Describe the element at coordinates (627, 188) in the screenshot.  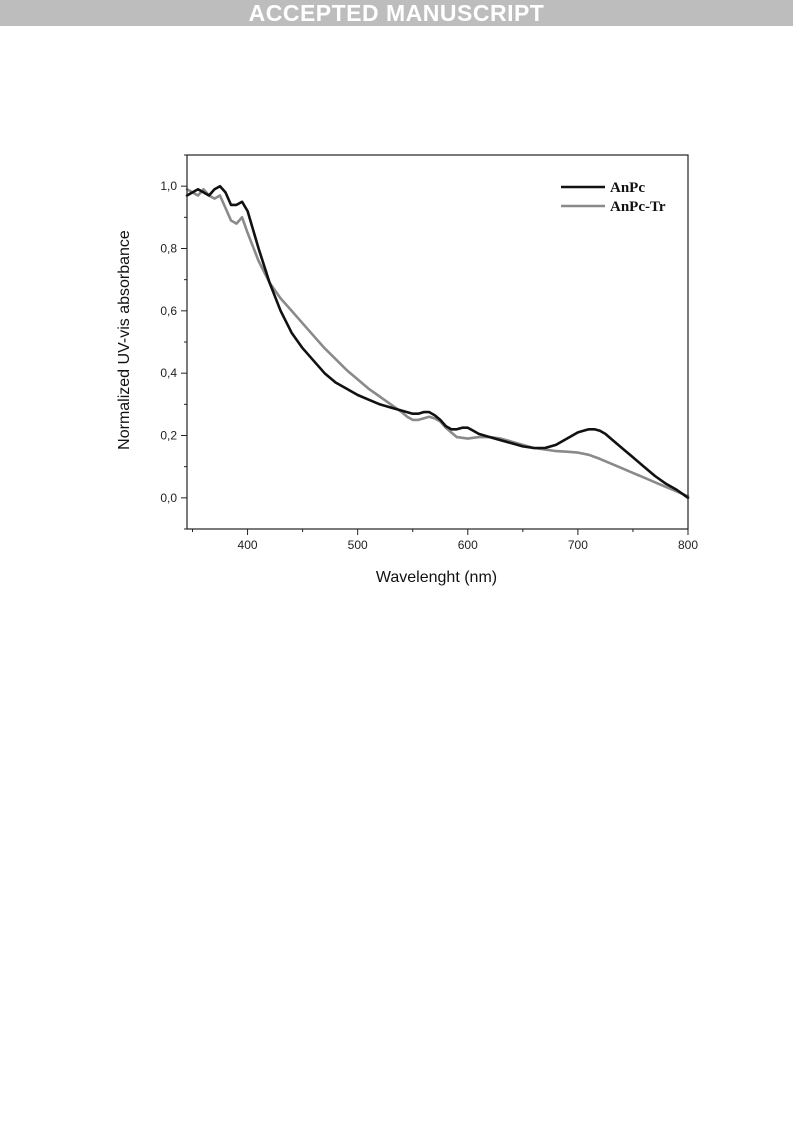
I see `legend-label-anpc: AnPc` at that location.